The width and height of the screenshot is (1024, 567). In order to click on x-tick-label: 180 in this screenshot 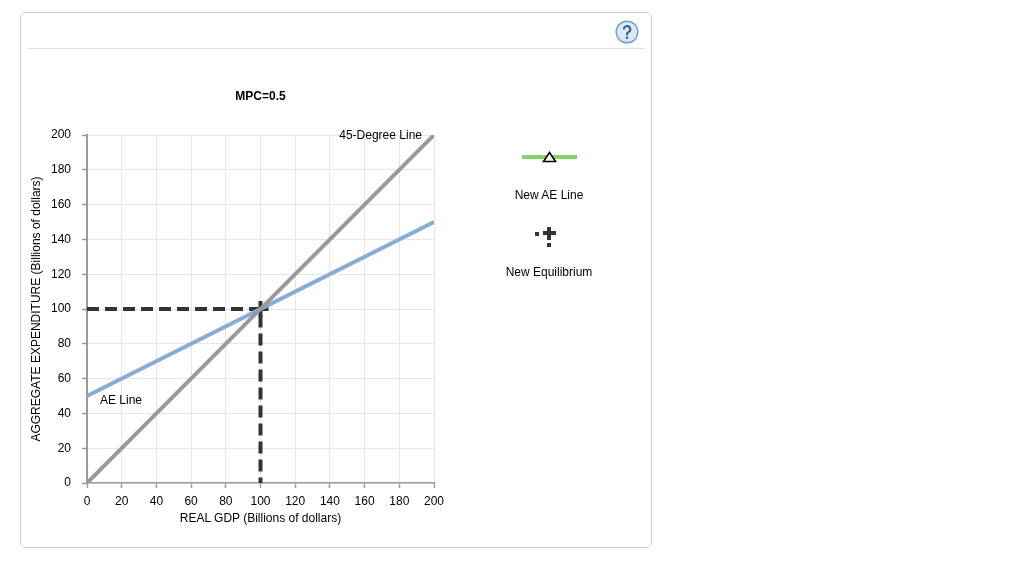, I will do `click(399, 500)`.